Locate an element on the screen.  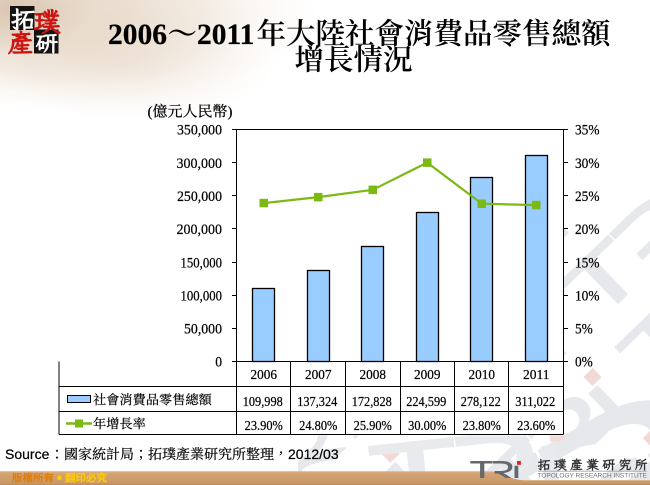
svg-text: 10% is located at coordinates (587, 296).